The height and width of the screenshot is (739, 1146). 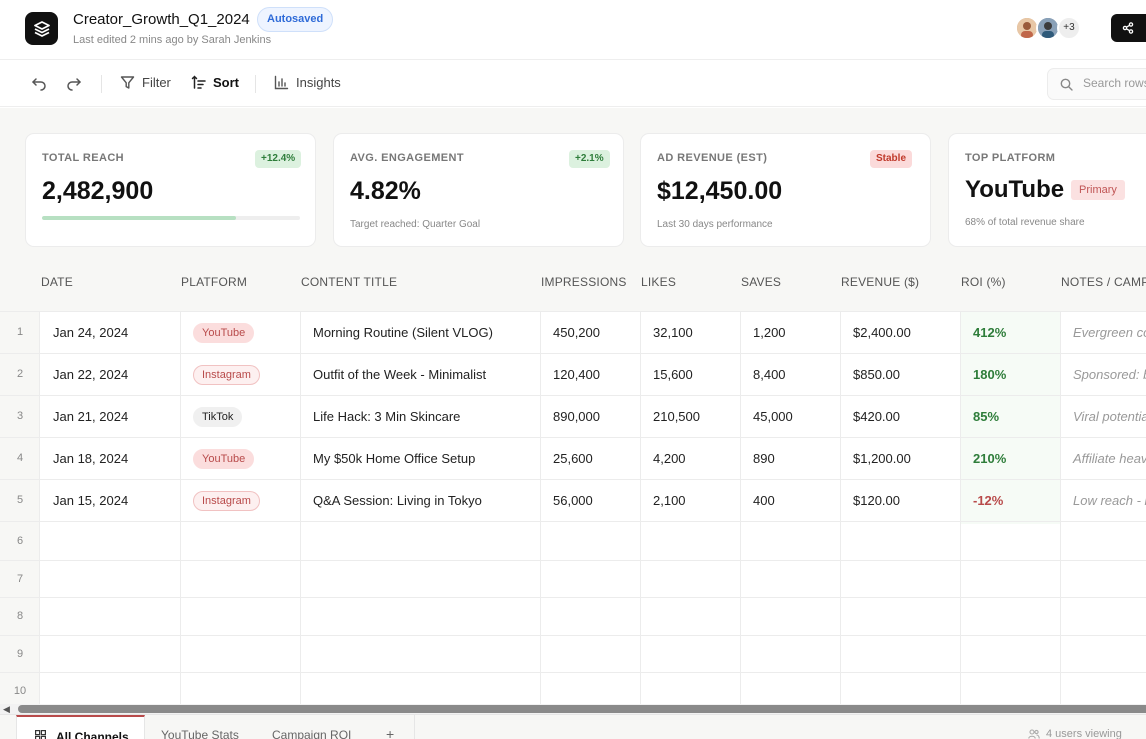 I want to click on scroll-left-icon: ◀, so click(x=6, y=709).